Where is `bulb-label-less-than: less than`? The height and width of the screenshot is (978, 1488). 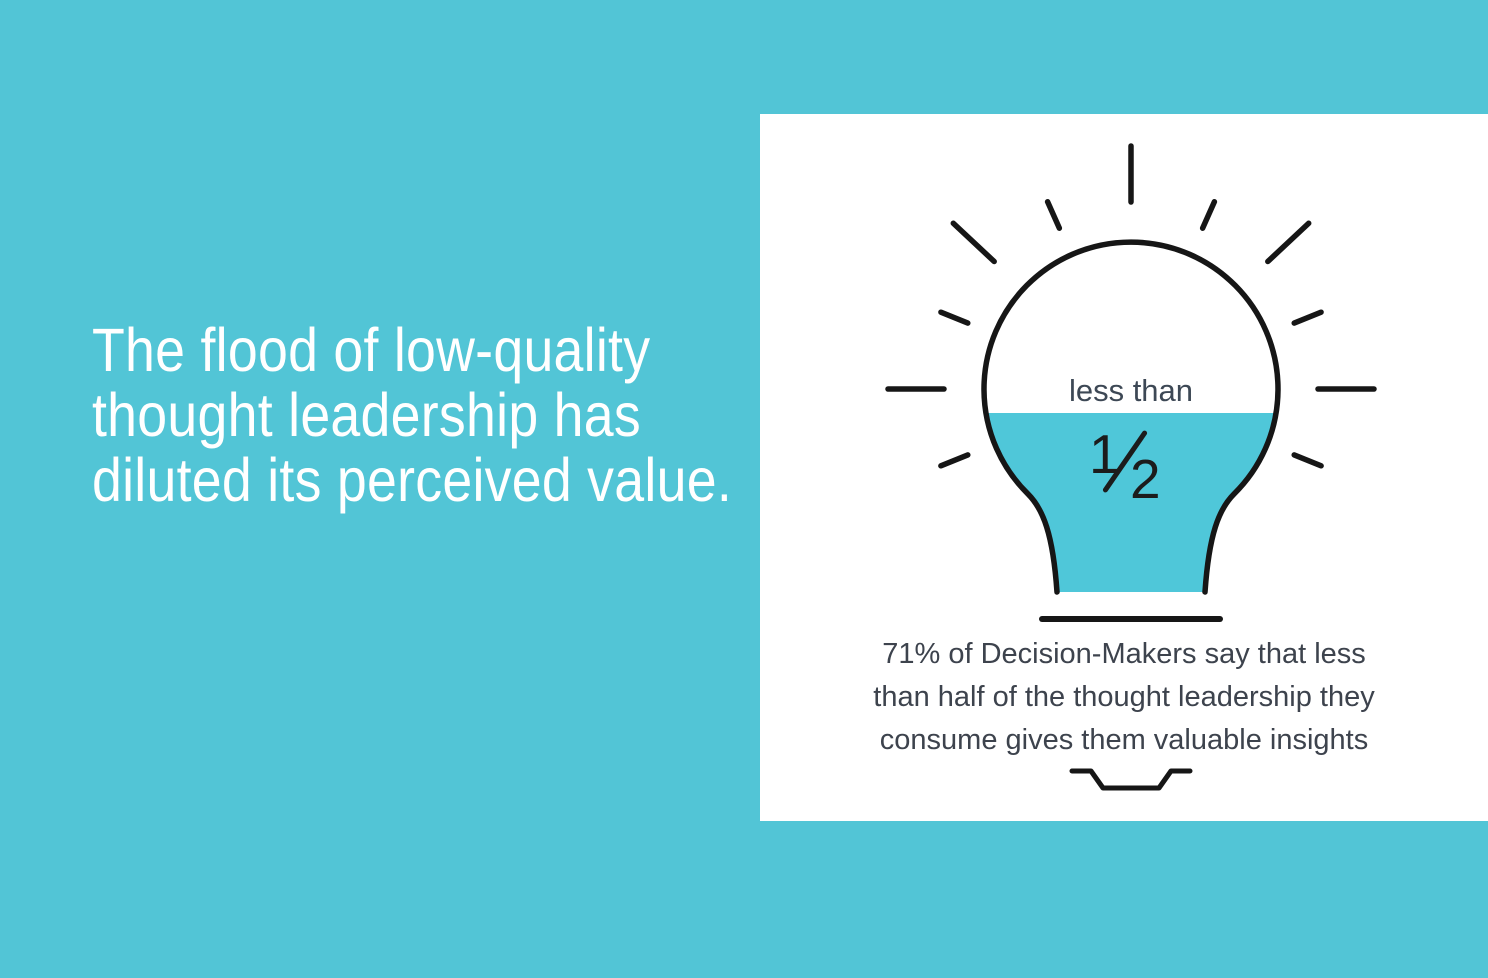
bulb-label-less-than: less than is located at coordinates (1131, 390).